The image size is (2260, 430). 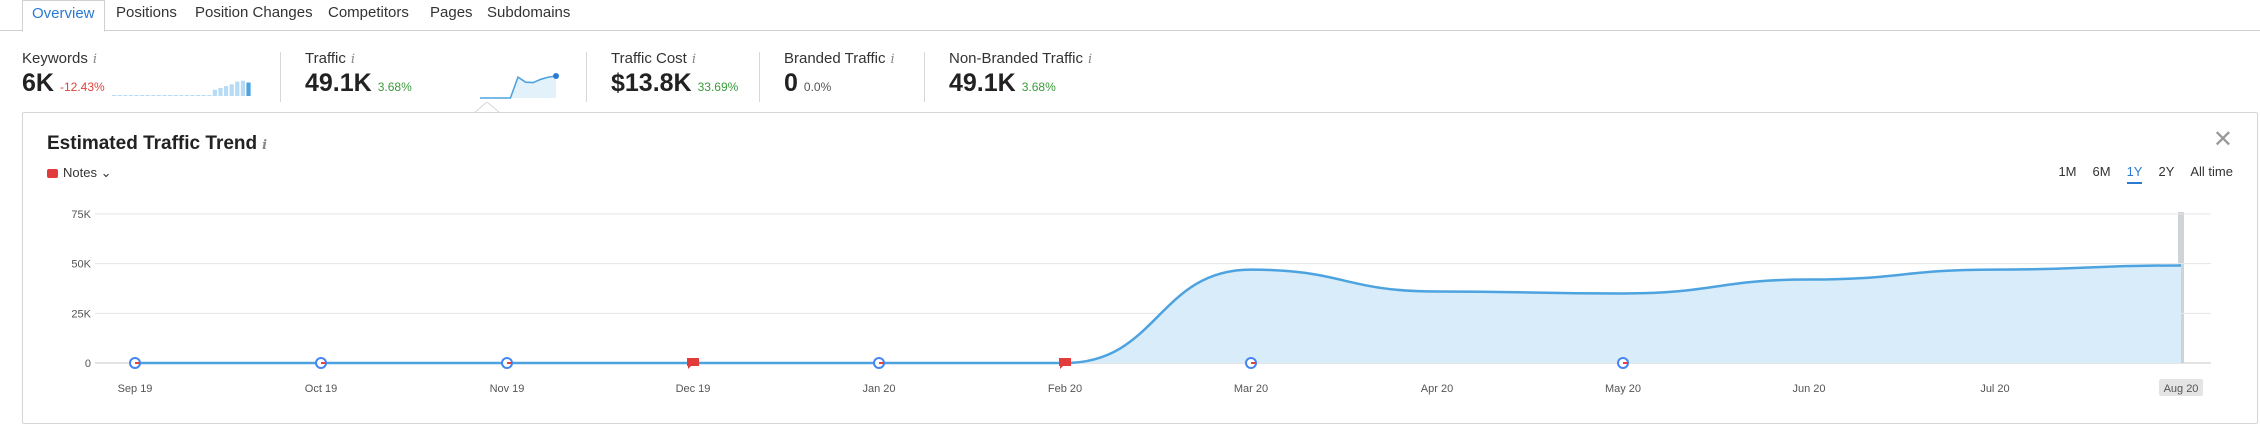 I want to click on card-pointer, so click(x=487, y=108).